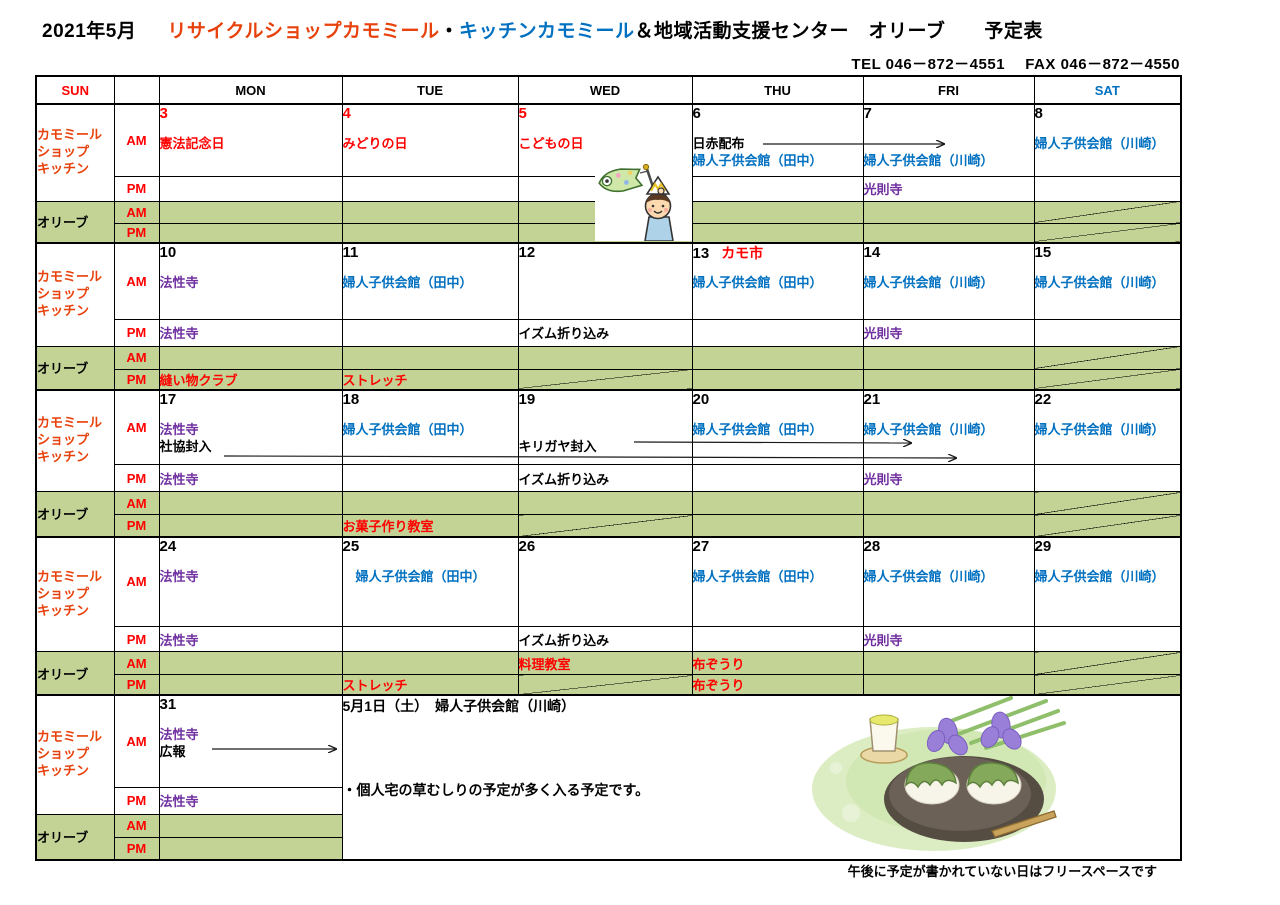  What do you see at coordinates (250, 581) in the screenshot?
I see `day-24: 24 法性寺` at bounding box center [250, 581].